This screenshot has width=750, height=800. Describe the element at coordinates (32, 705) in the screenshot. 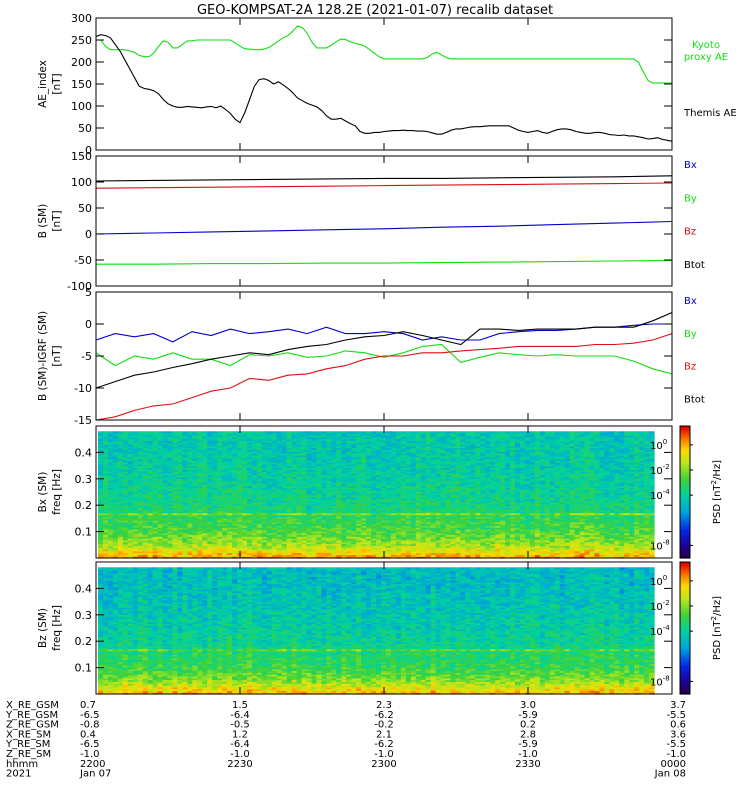

I see `x-axis-row-label: X_RE_GSM` at that location.